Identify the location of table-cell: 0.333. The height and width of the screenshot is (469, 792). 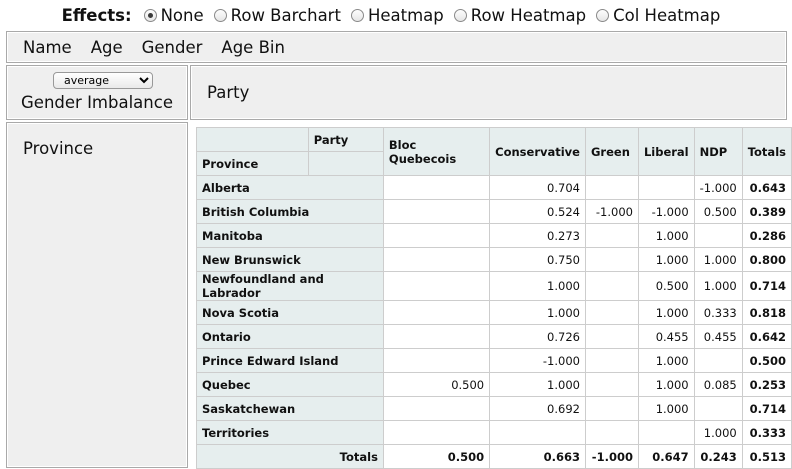
(718, 312).